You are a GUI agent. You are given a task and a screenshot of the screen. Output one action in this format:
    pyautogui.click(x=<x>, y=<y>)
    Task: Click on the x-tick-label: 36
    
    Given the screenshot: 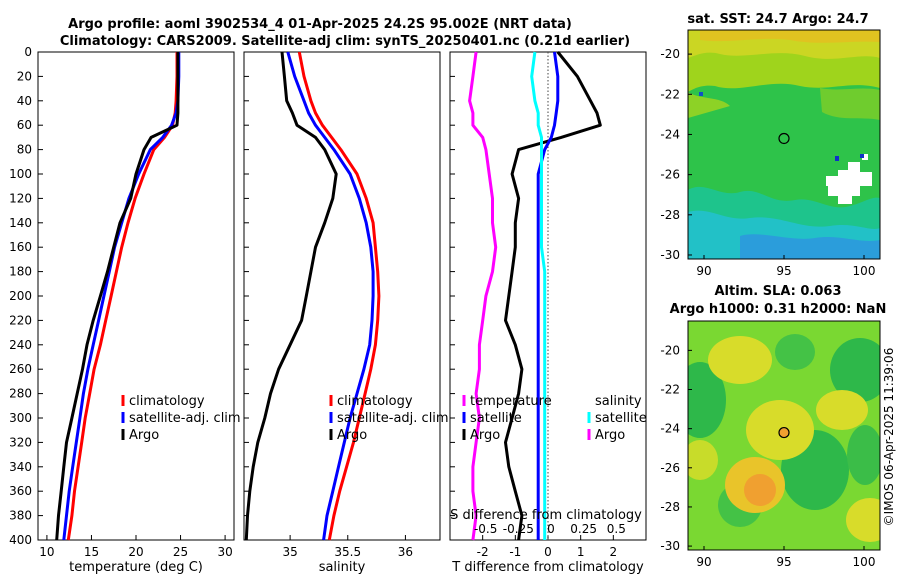 What is the action you would take?
    pyautogui.click(x=405, y=552)
    